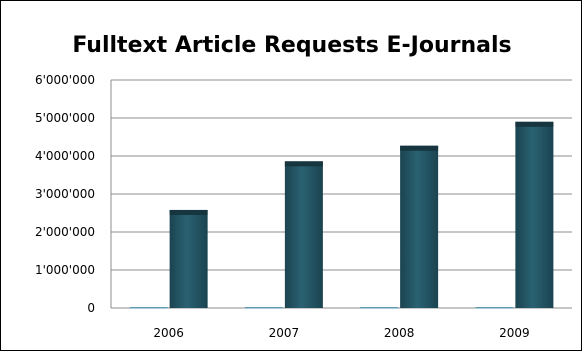 Image resolution: width=584 pixels, height=353 pixels. What do you see at coordinates (284, 333) in the screenshot?
I see `x-tick-label: 2007` at bounding box center [284, 333].